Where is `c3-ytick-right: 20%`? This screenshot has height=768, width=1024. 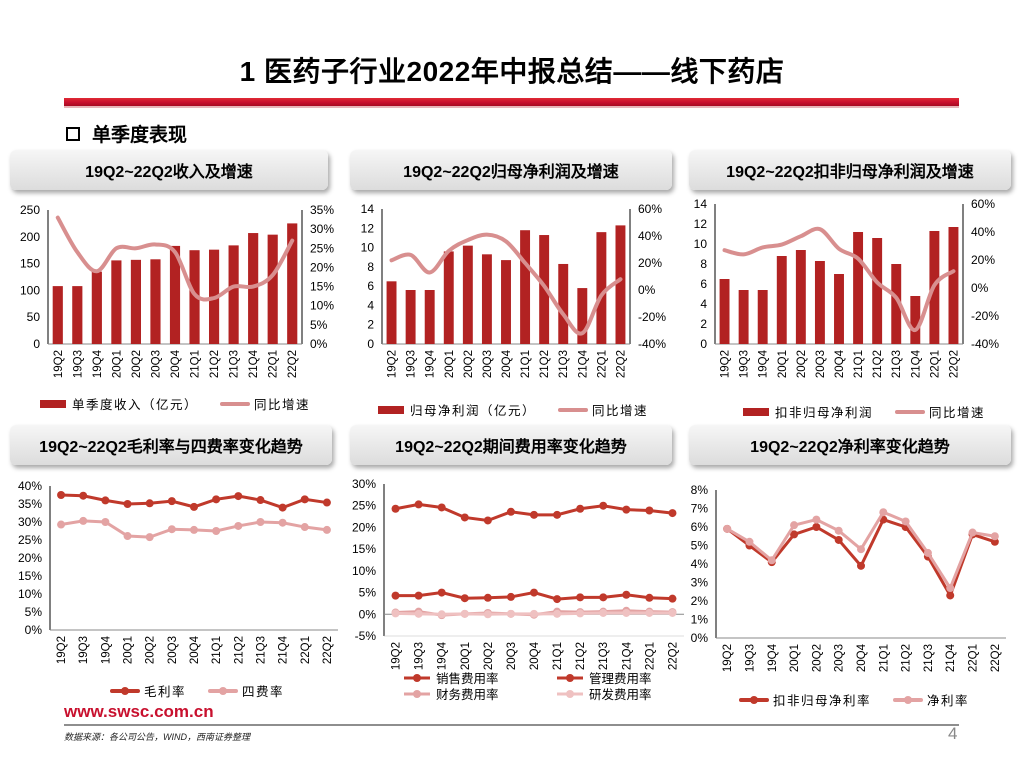
c3-ytick-right: 20% is located at coordinates (983, 260).